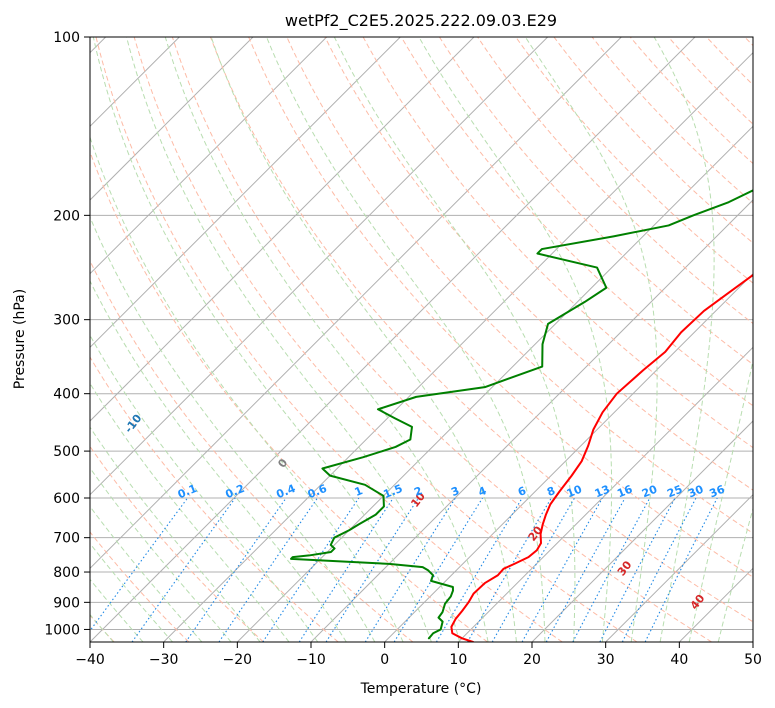 The width and height of the screenshot is (775, 708). Describe the element at coordinates (66, 395) in the screenshot. I see `y-tick-label: 400` at that location.